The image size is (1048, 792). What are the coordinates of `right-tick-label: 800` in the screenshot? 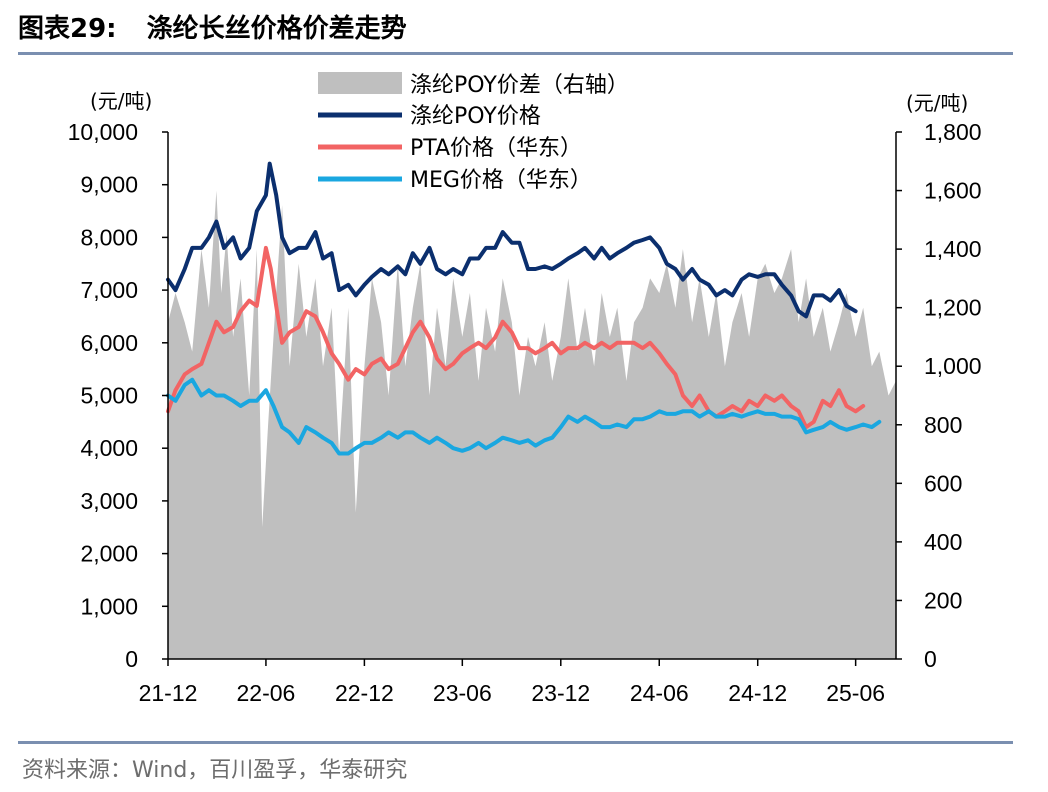 It's located at (943, 425).